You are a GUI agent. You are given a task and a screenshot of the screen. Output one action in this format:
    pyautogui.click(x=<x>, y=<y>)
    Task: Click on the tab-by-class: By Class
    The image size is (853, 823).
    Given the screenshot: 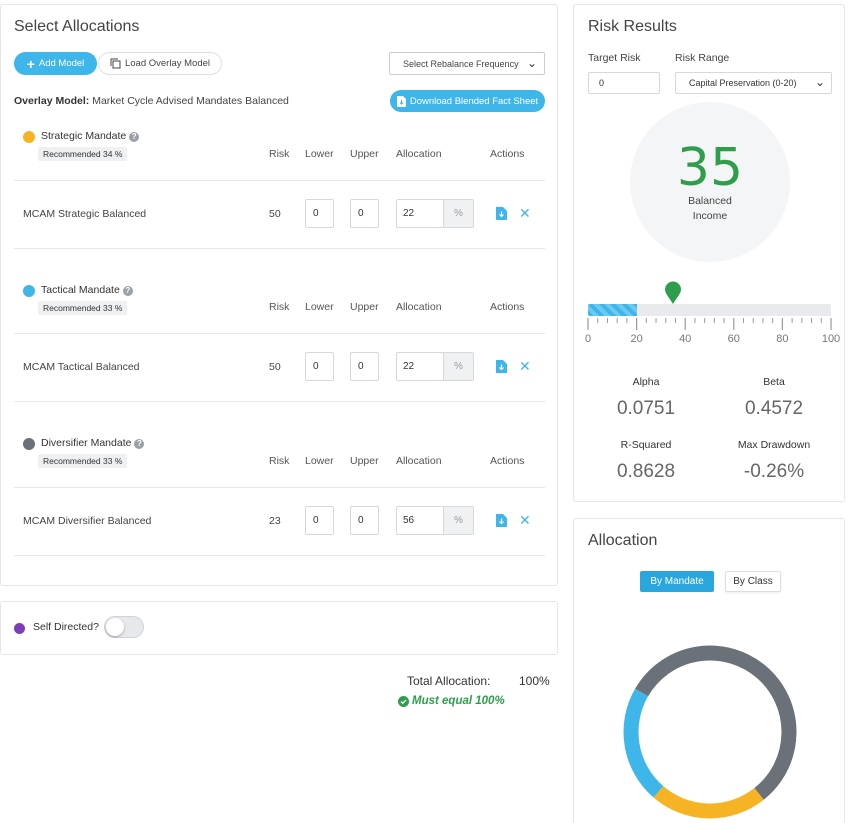 What is the action you would take?
    pyautogui.click(x=753, y=581)
    